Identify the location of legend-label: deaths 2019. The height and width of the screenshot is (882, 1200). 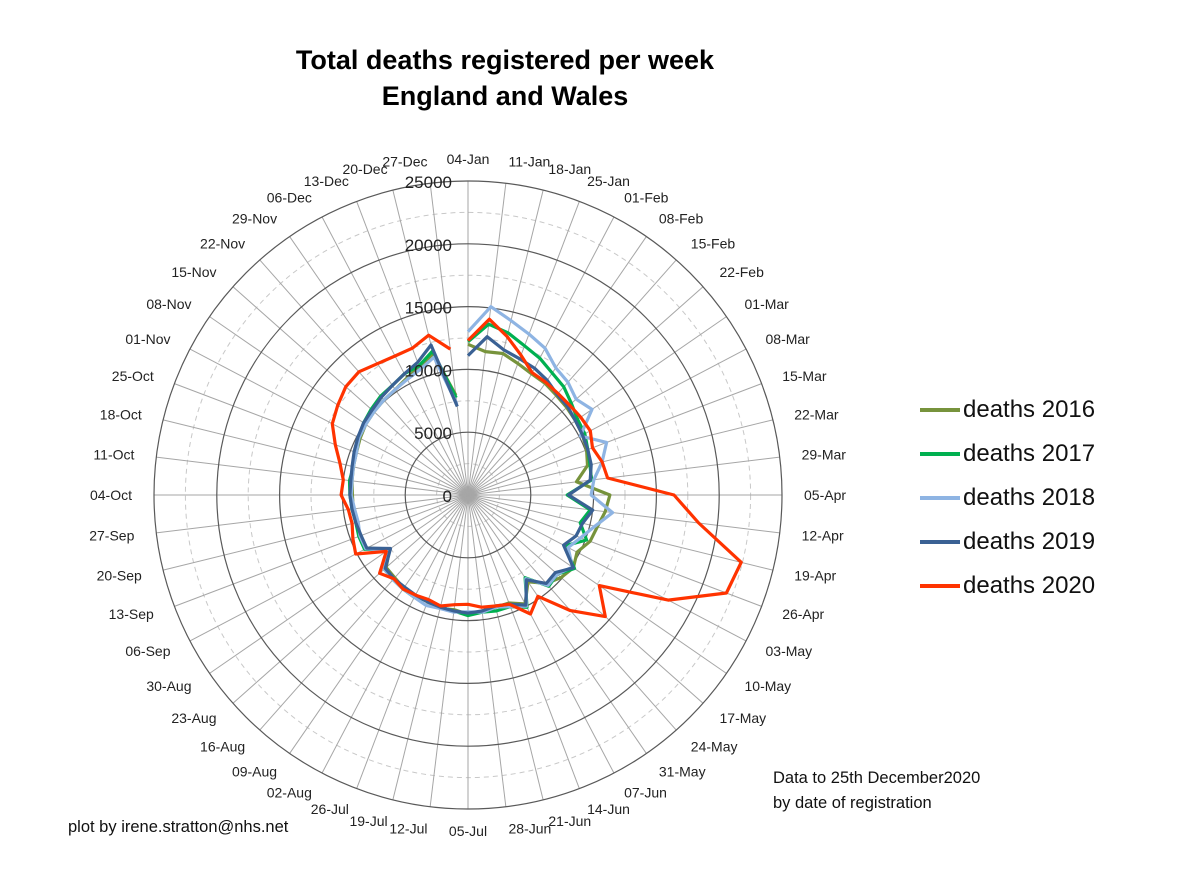
(1029, 541).